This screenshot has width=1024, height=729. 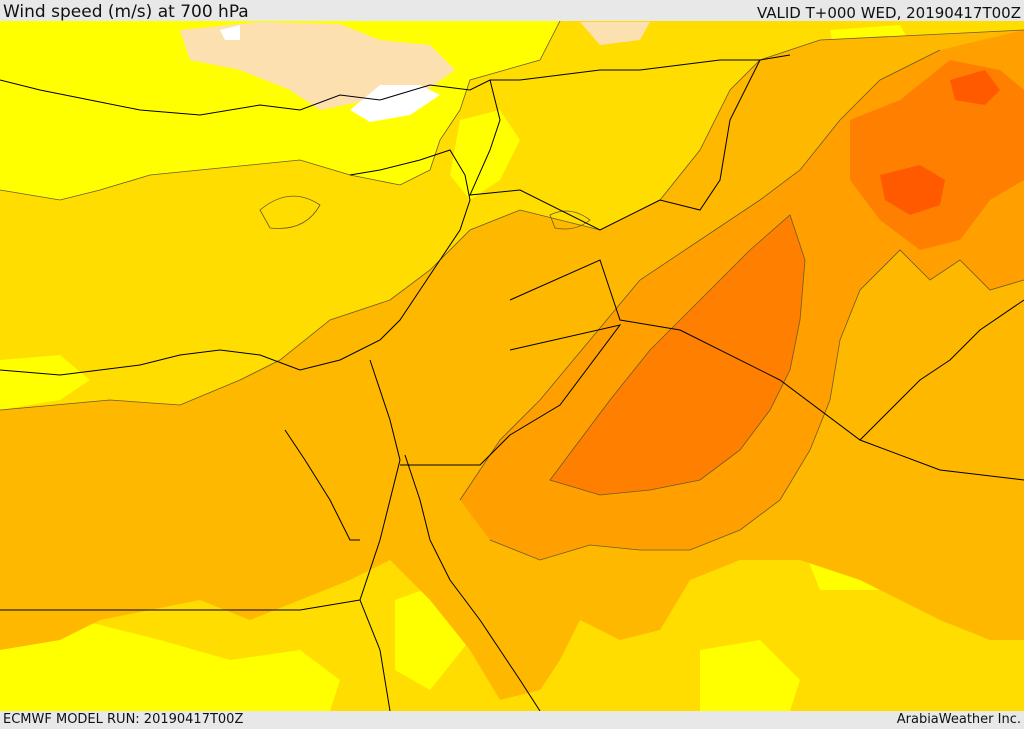 I want to click on coastline-redsea-east, so click(x=472, y=582).